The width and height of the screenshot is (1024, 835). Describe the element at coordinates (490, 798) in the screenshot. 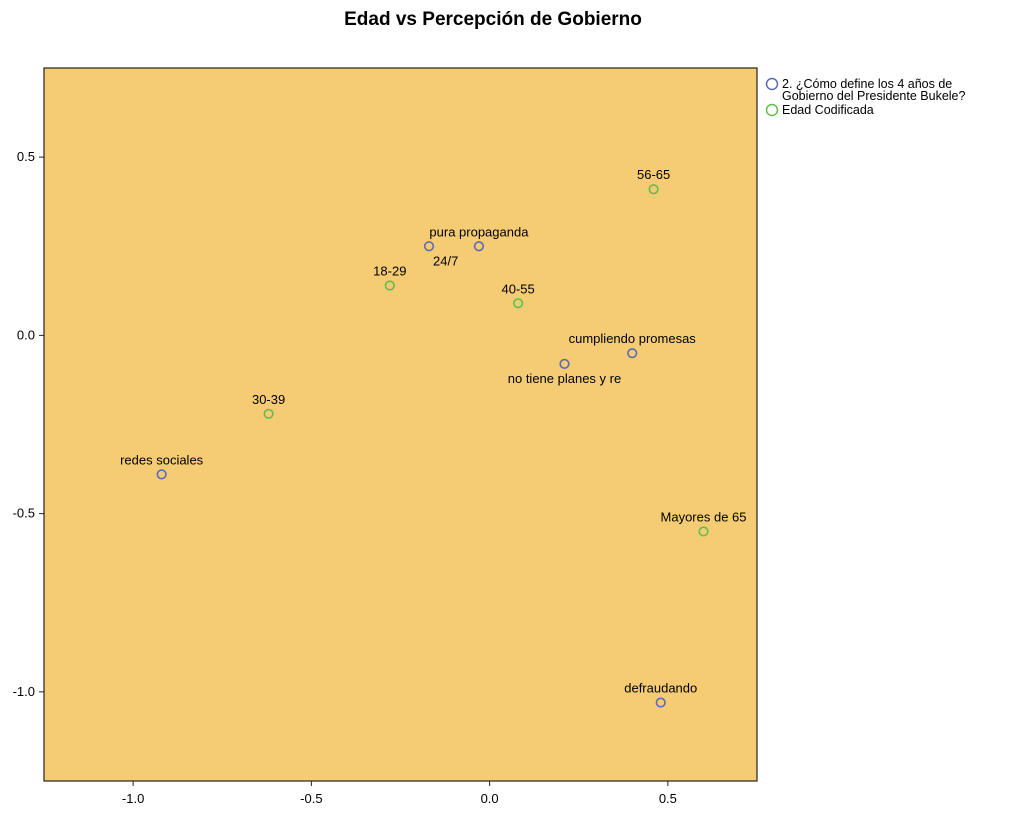

I see `x-tick-label: 0.0` at that location.